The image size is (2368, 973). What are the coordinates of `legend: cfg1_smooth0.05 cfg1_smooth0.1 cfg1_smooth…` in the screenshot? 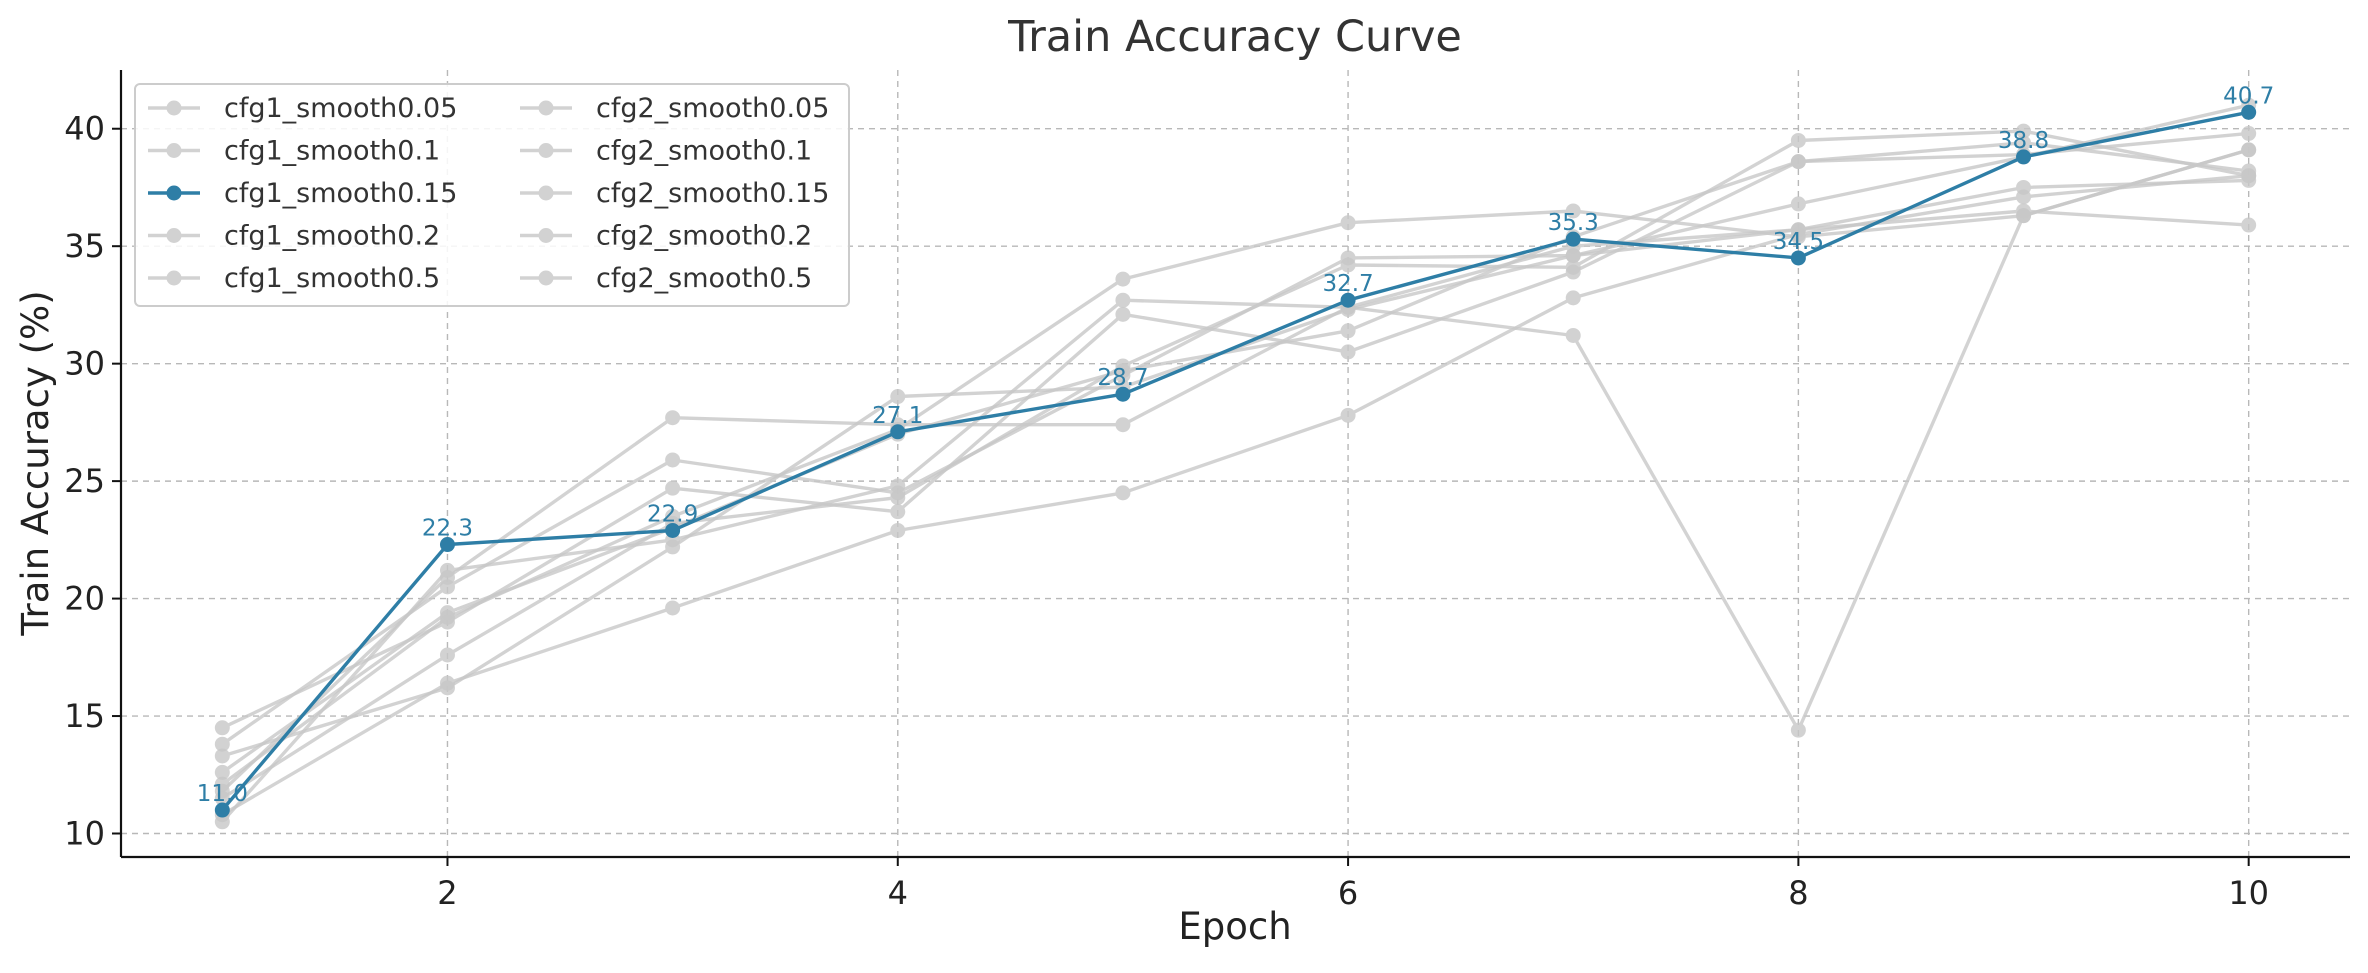 It's located at (492, 195).